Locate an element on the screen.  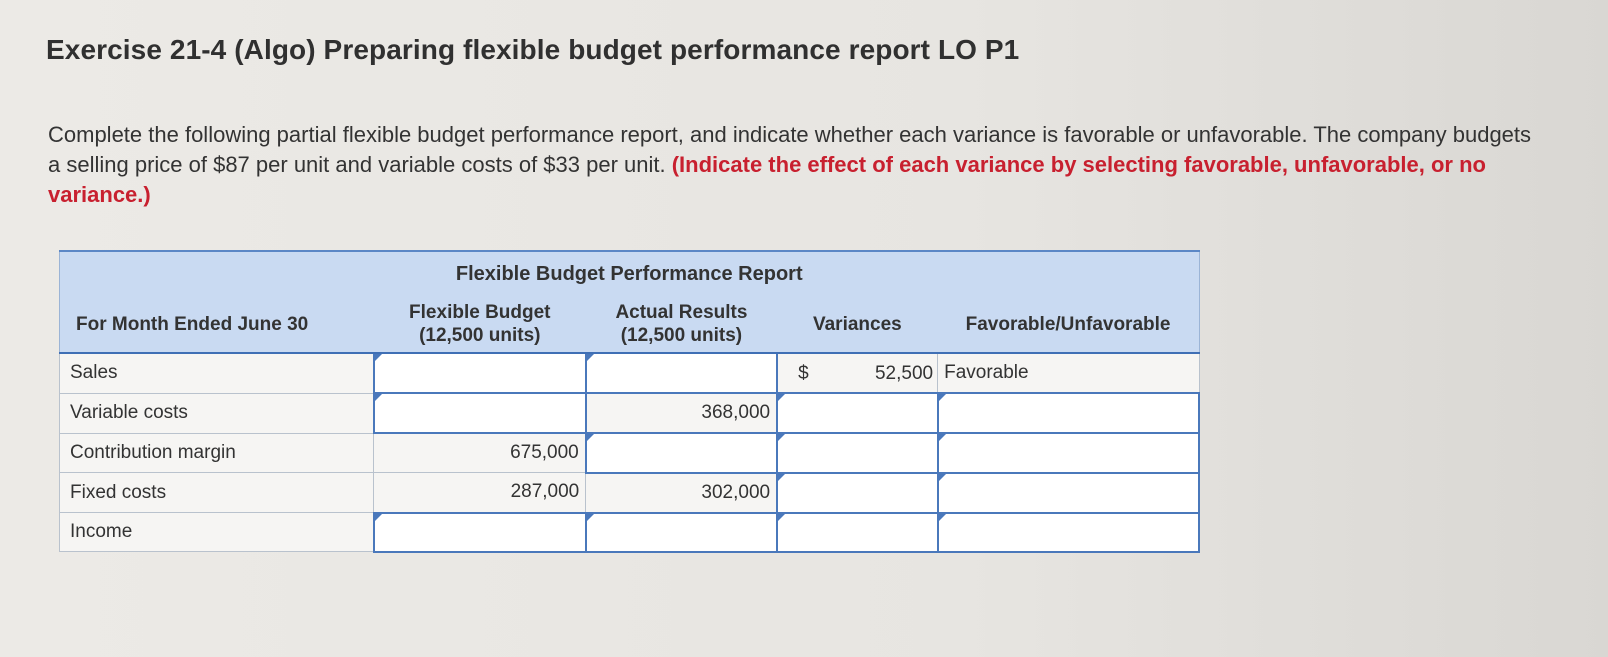
variable-costs-flexible-input is located at coordinates (479, 413).